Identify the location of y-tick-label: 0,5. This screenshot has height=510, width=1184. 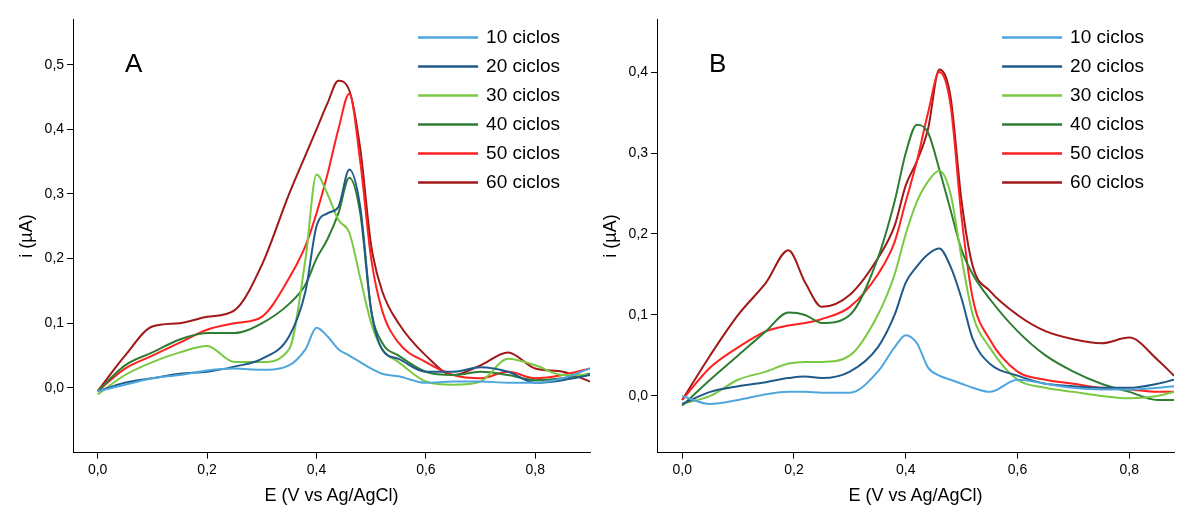
(54, 63).